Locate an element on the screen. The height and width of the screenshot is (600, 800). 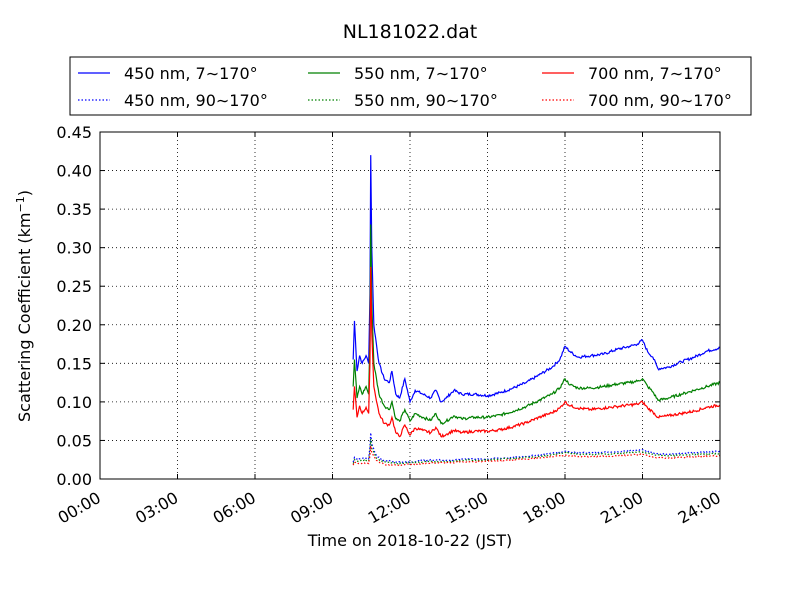
x-tick-label: 00:00 is located at coordinates (79, 508).